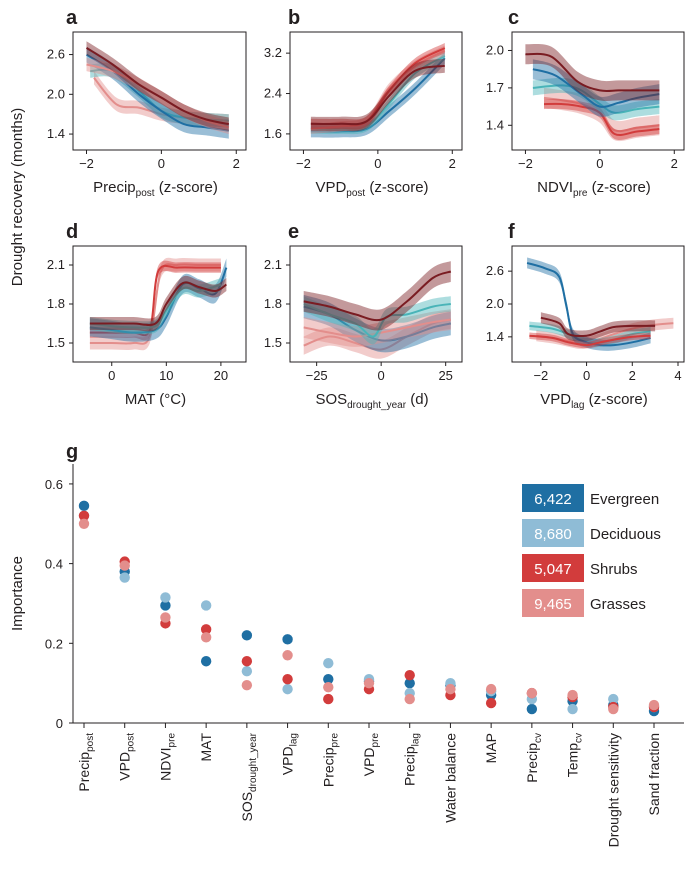  What do you see at coordinates (293, 232) in the screenshot?
I see `panel-letter-e: e` at bounding box center [293, 232].